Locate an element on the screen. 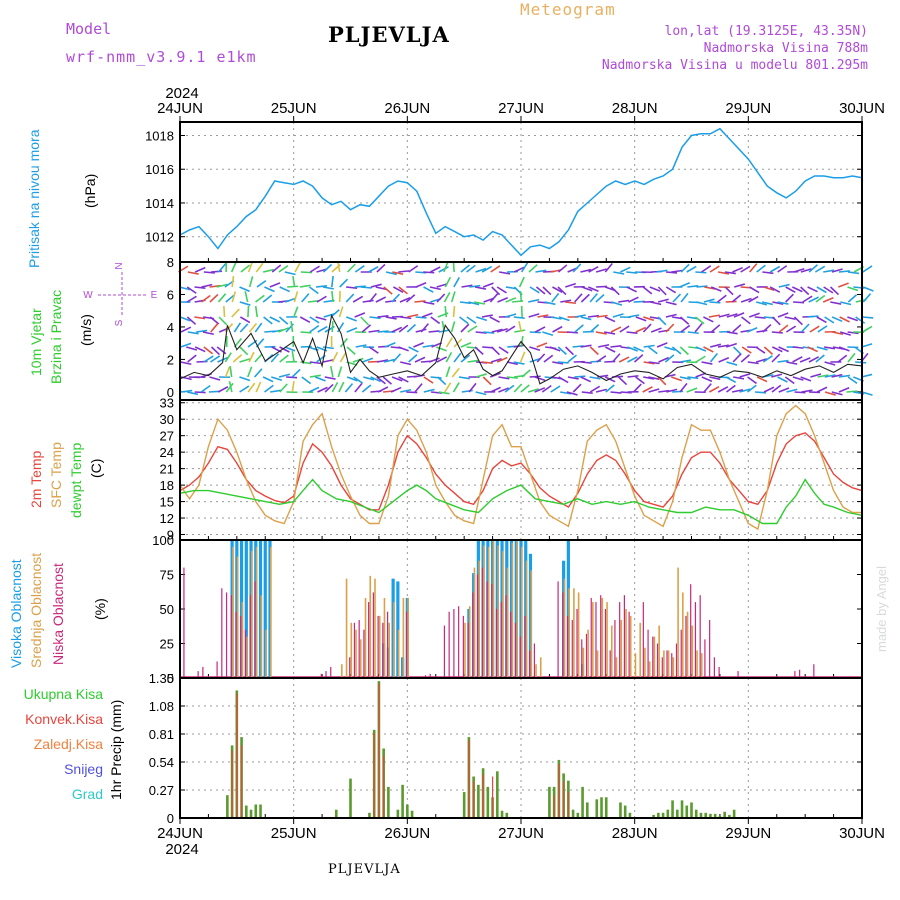  high-cloud-bar is located at coordinates (530, 615).